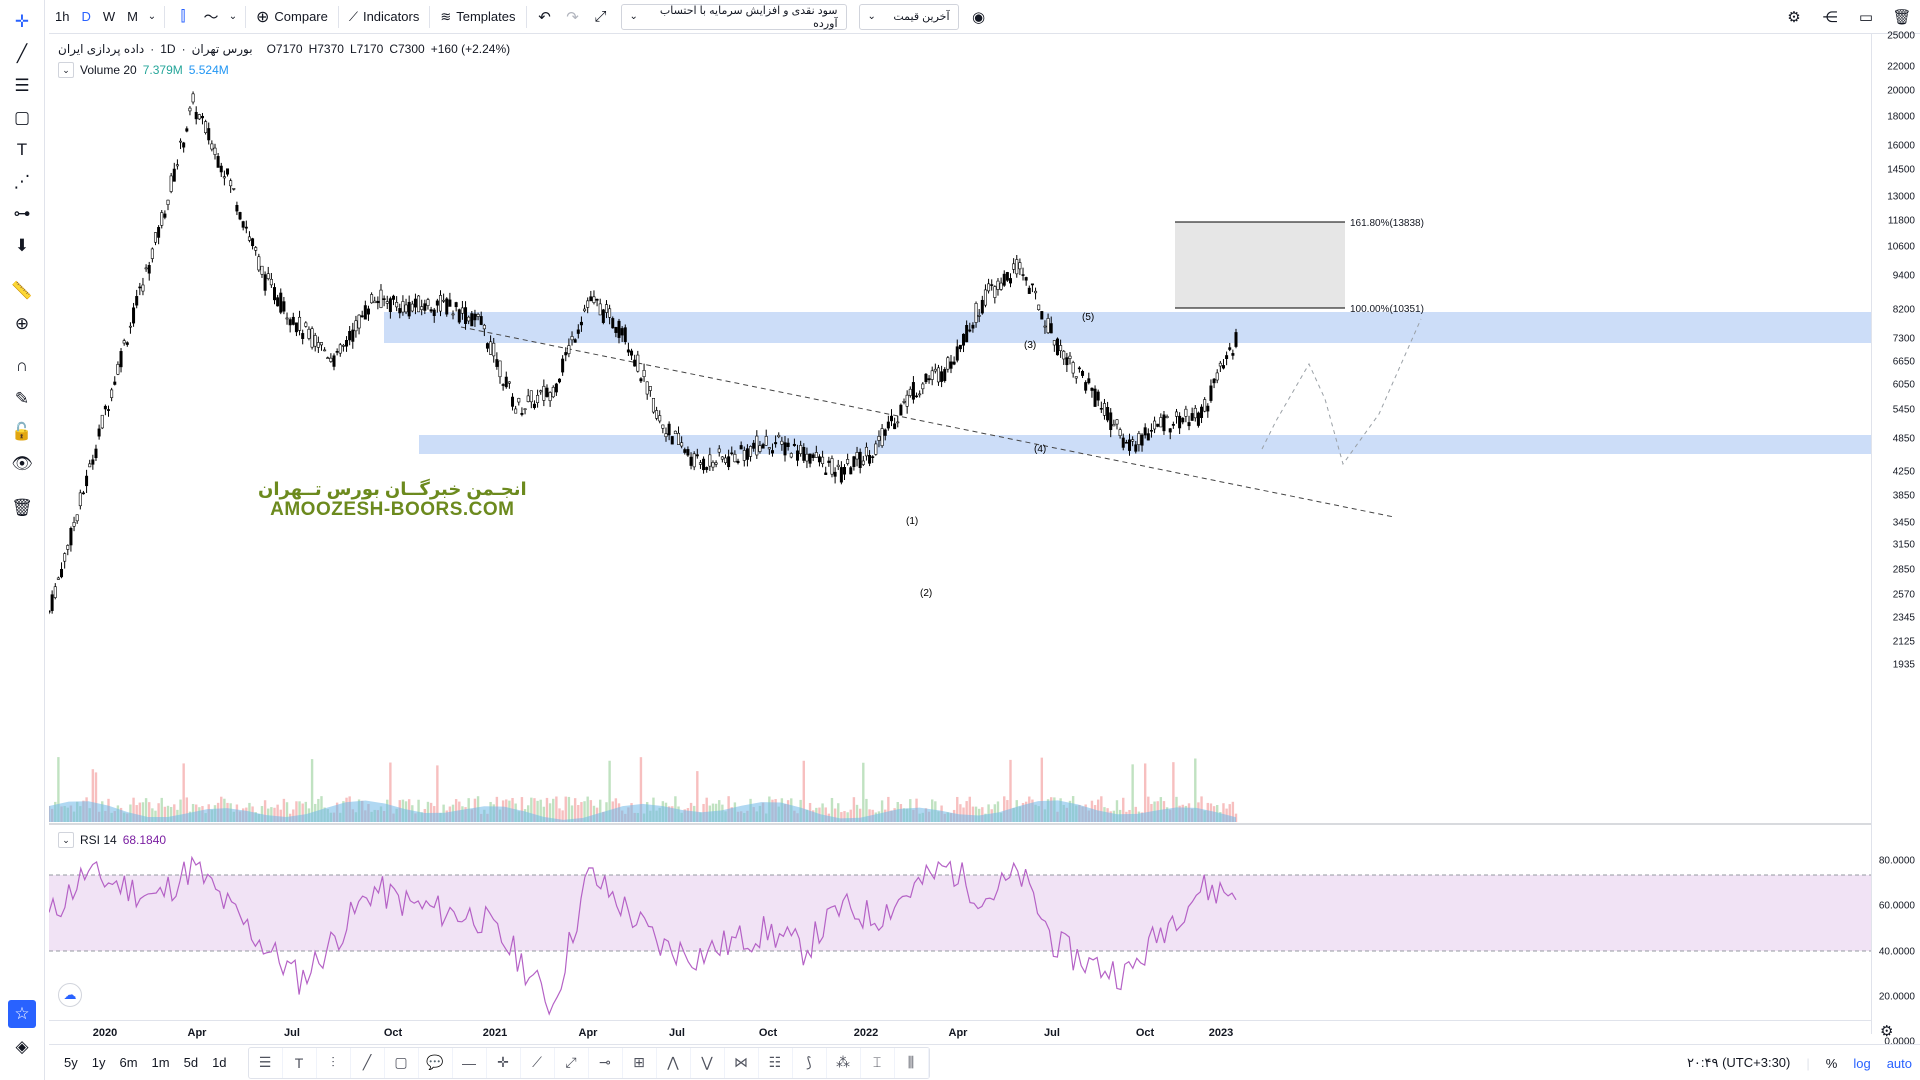 The width and height of the screenshot is (1920, 1080). Describe the element at coordinates (101, 49) in the screenshot. I see `symbol-name: داده پردازی ایران` at that location.